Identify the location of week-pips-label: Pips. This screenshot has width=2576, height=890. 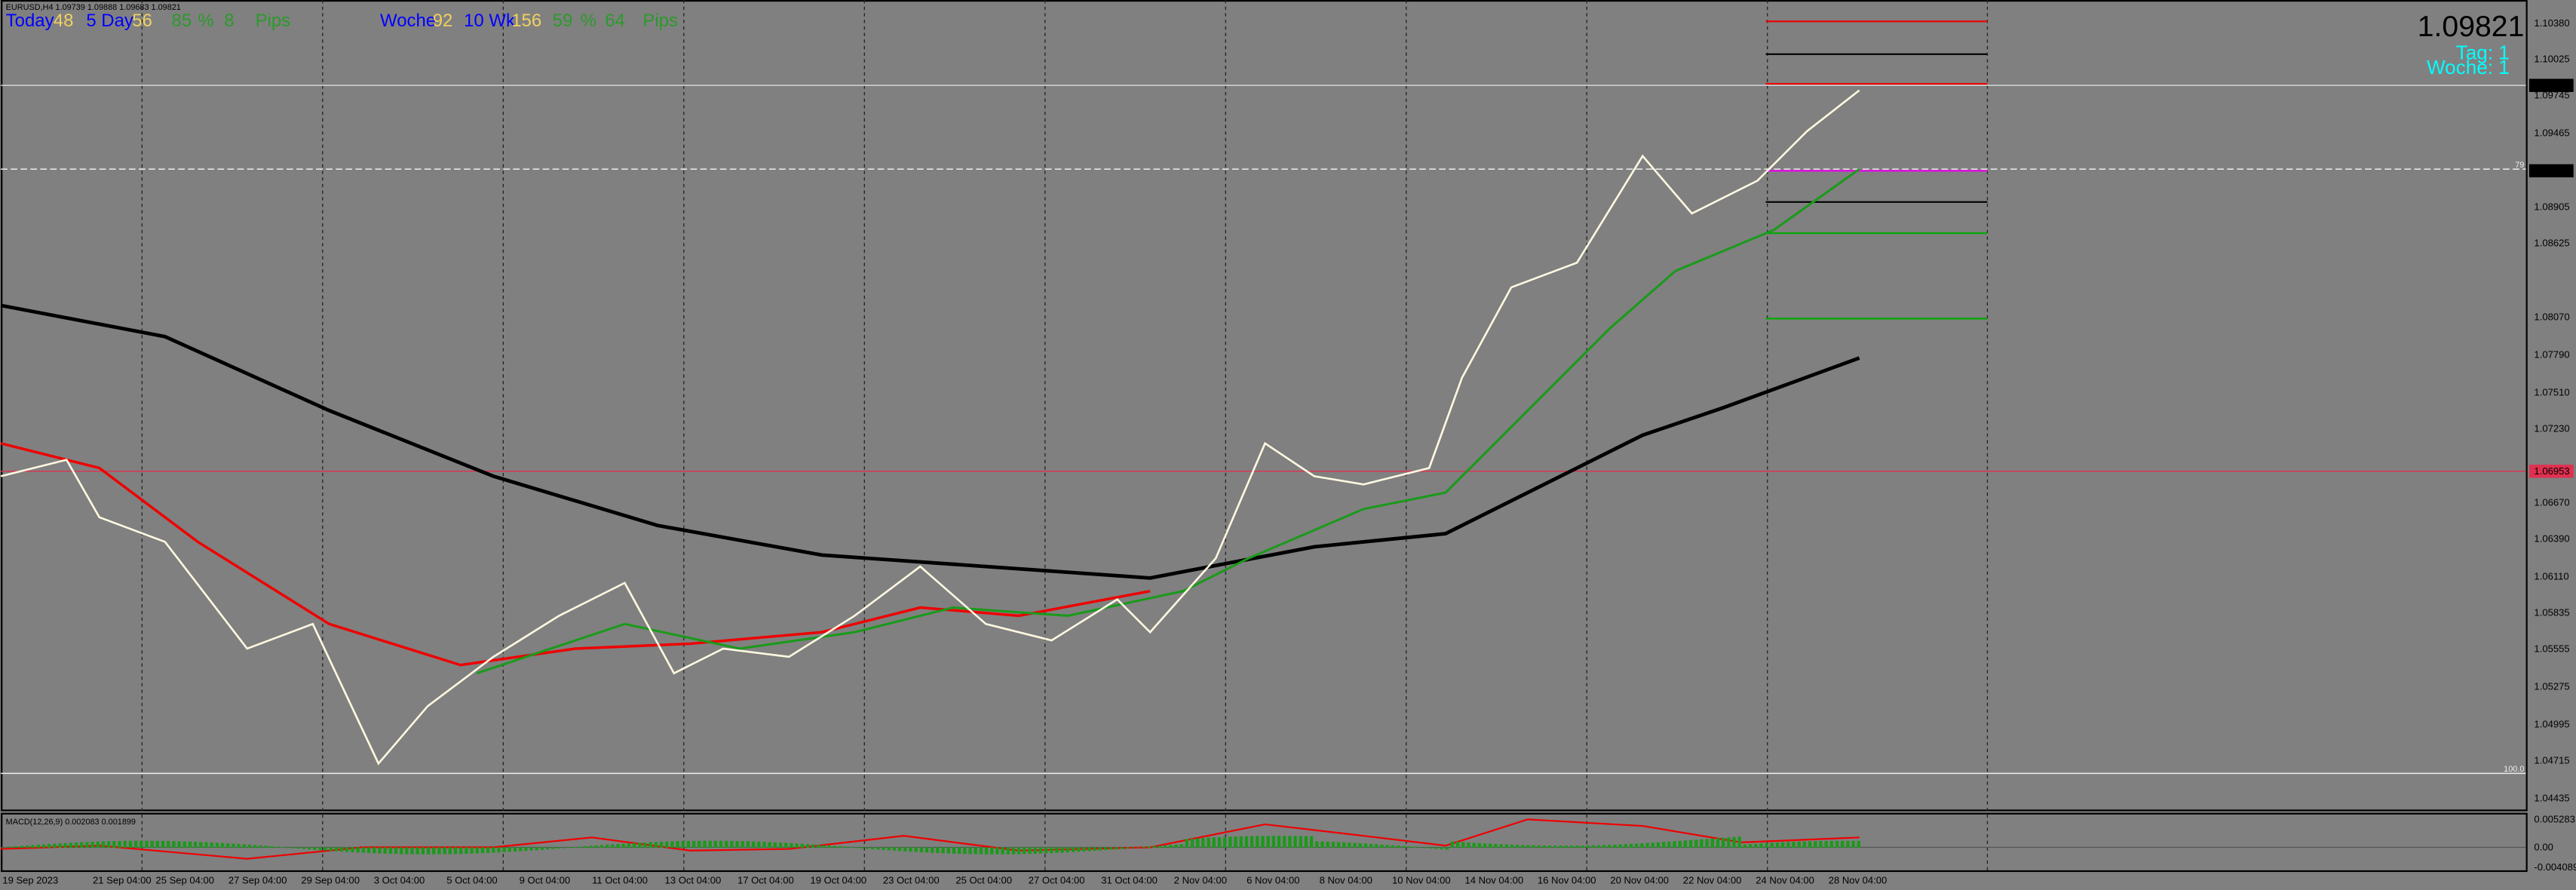
(660, 21).